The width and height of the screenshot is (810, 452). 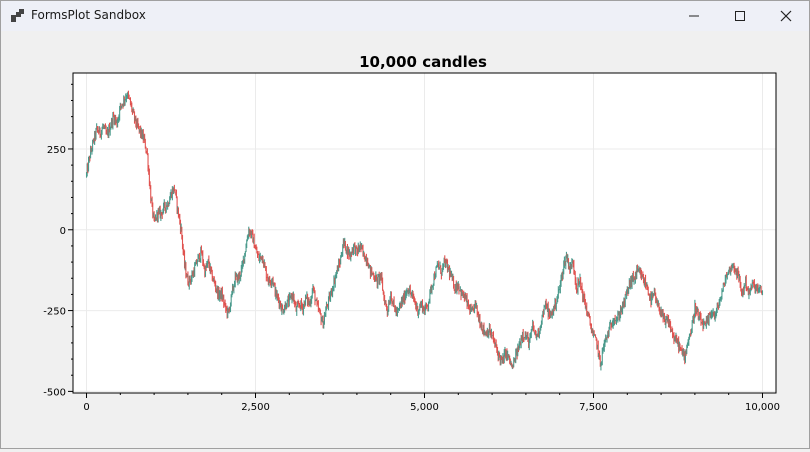 I want to click on y-tick-label: 250, so click(x=56, y=150).